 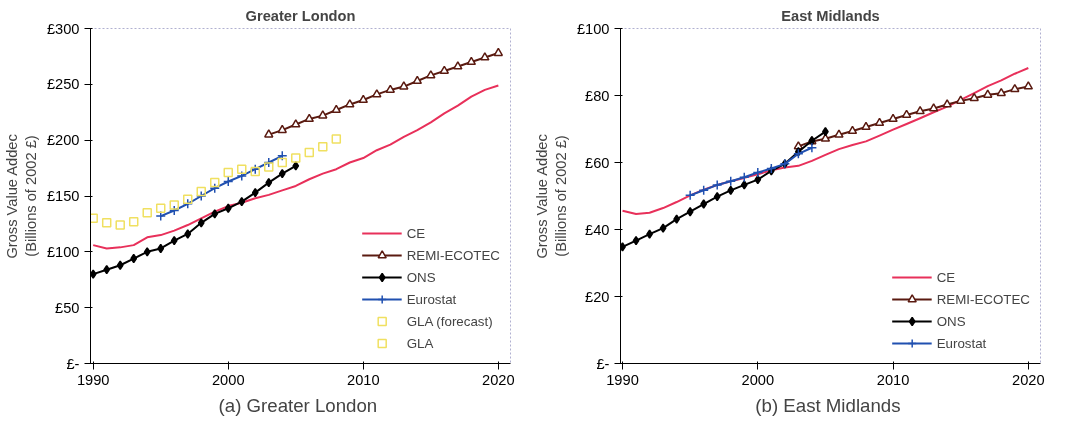 What do you see at coordinates (67, 307) in the screenshot?
I see `y-tick-label: £50` at bounding box center [67, 307].